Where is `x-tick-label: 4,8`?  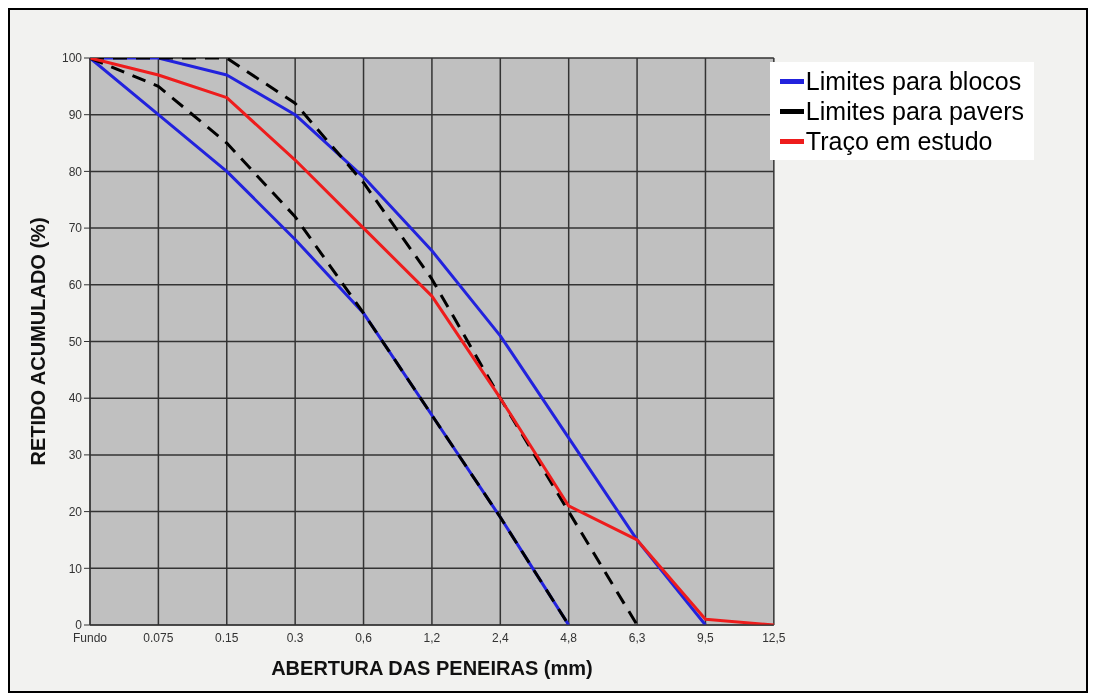
x-tick-label: 4,8 is located at coordinates (569, 637).